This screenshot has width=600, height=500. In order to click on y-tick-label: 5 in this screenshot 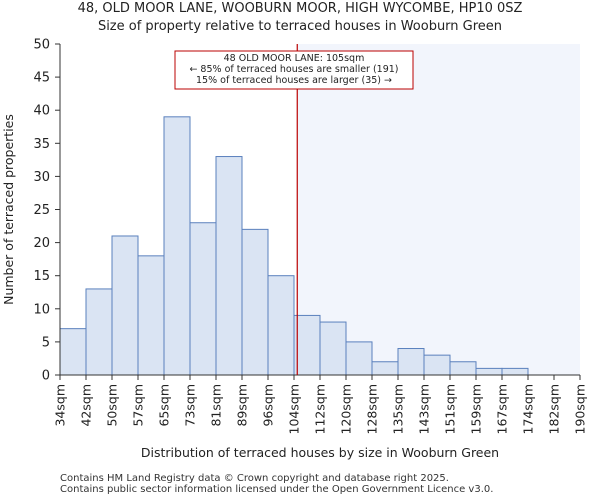, I will do `click(46, 342)`.